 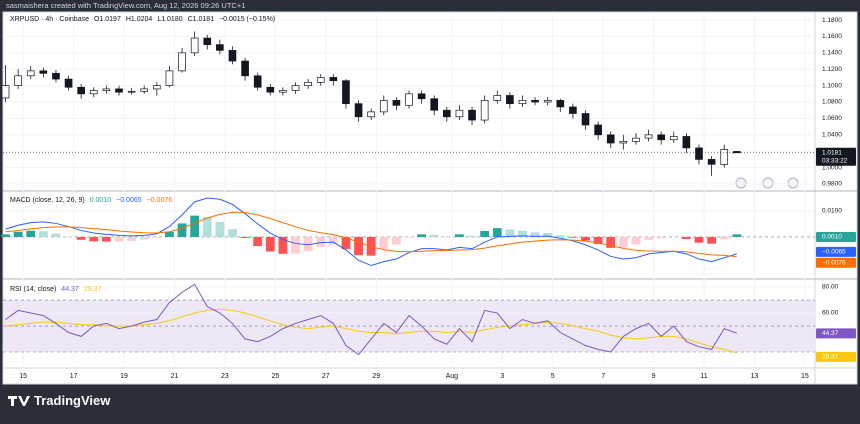 What do you see at coordinates (247, 19) in the screenshot?
I see `legend-text: −0.0015 (−0.15%)` at bounding box center [247, 19].